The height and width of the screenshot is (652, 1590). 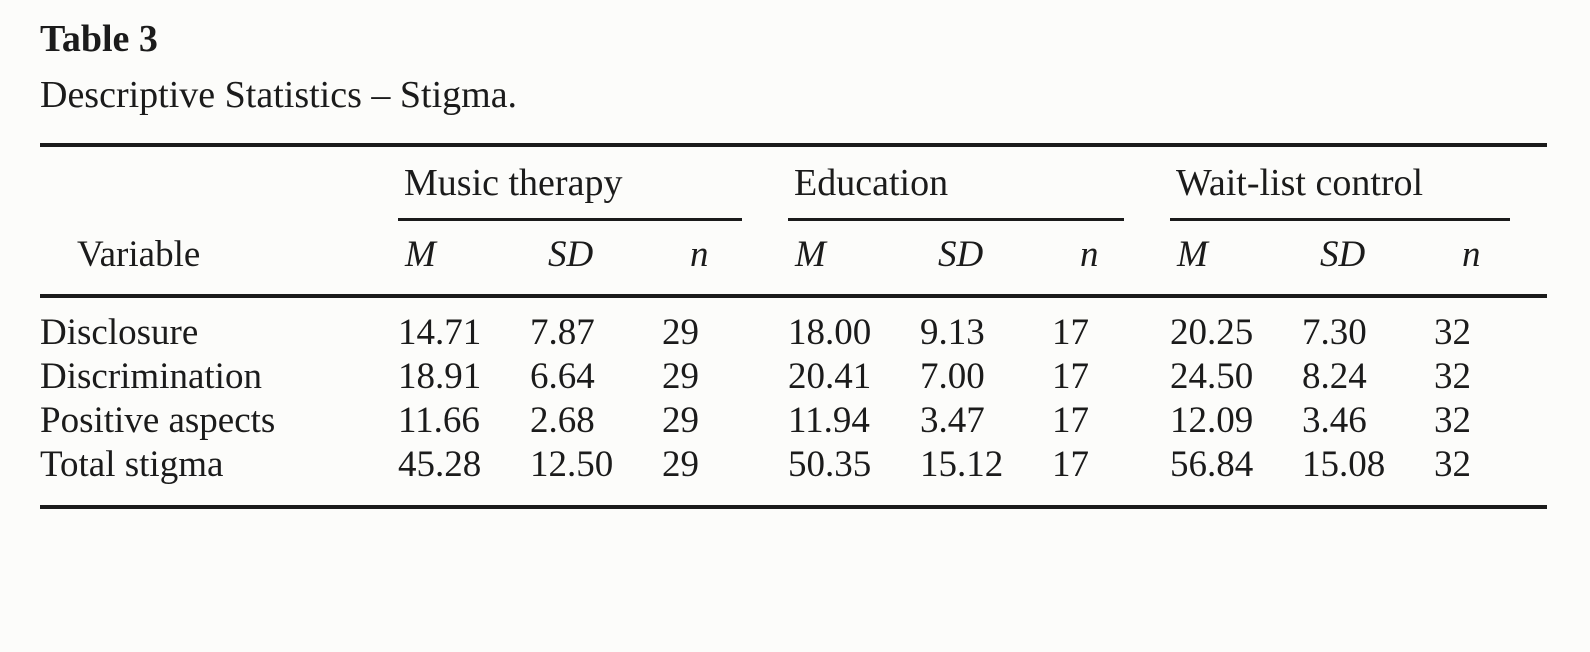 I want to click on value-cell: 18.00, so click(x=830, y=332).